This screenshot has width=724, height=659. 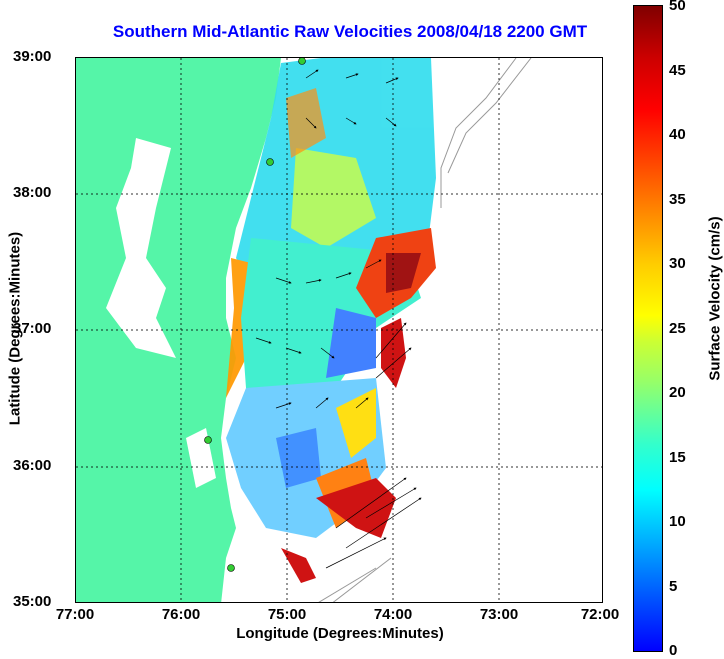 What do you see at coordinates (677, 263) in the screenshot?
I see `colorbar-tick: 30` at bounding box center [677, 263].